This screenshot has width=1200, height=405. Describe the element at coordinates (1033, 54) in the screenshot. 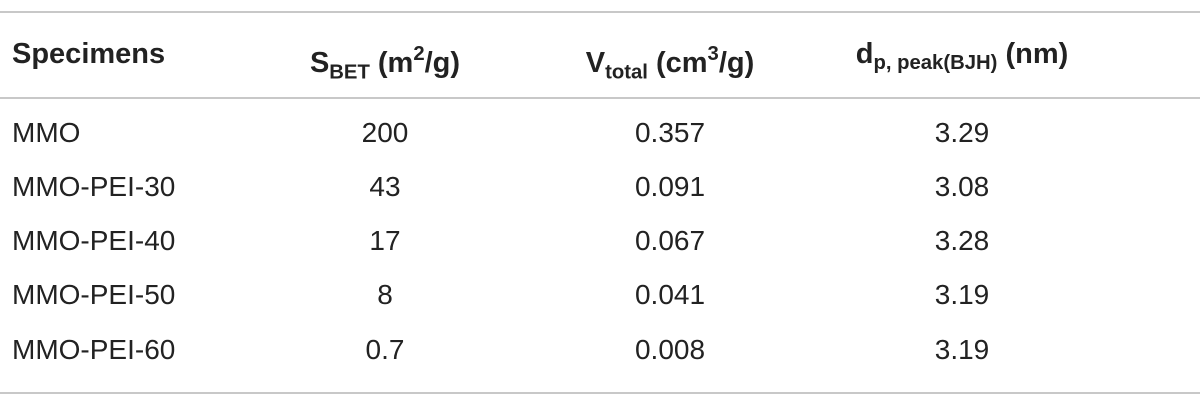

I see `header-text: (nm)` at that location.